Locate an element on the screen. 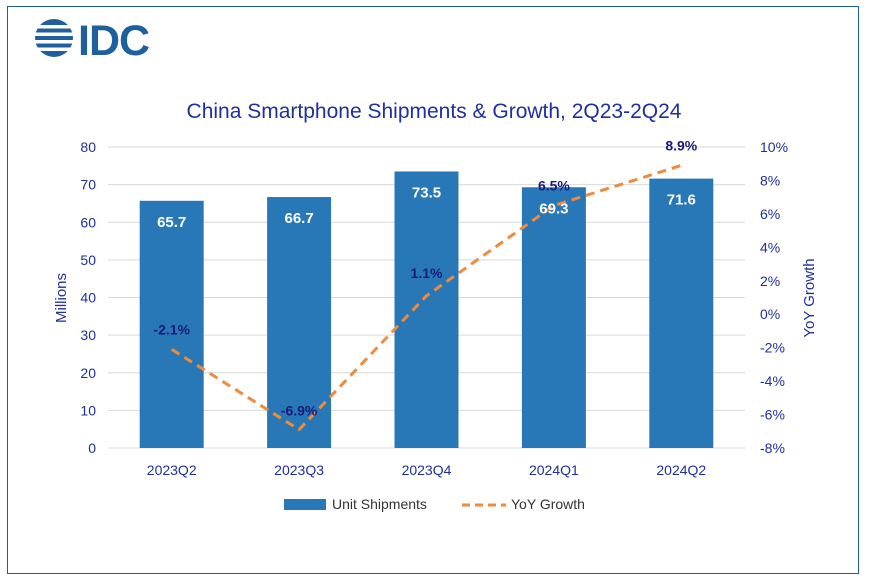  legend: Unit Shipments YoY Growth is located at coordinates (434, 504).